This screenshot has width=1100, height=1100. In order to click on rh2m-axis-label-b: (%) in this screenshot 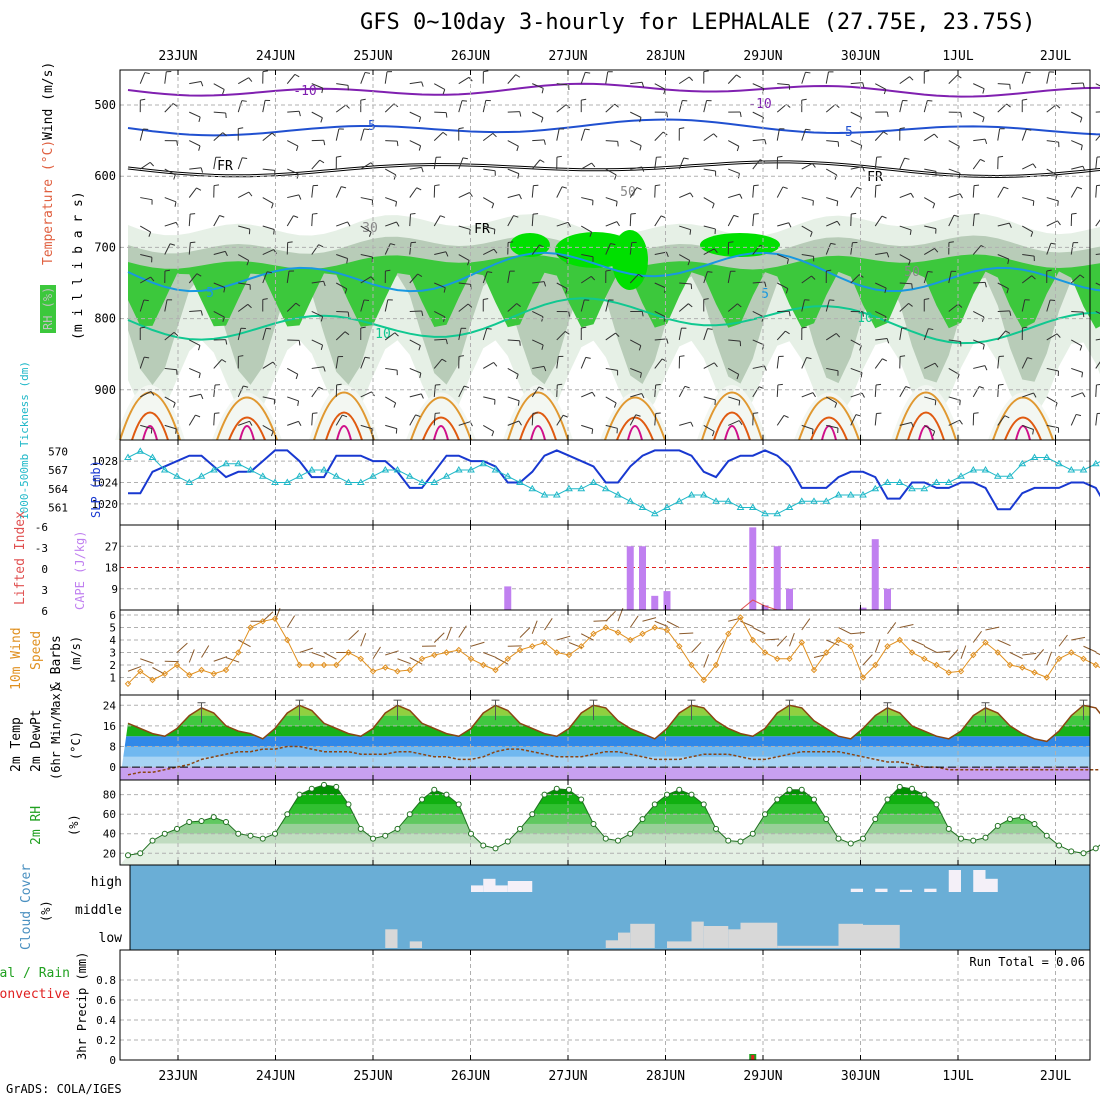, I will do `click(74, 825)`.